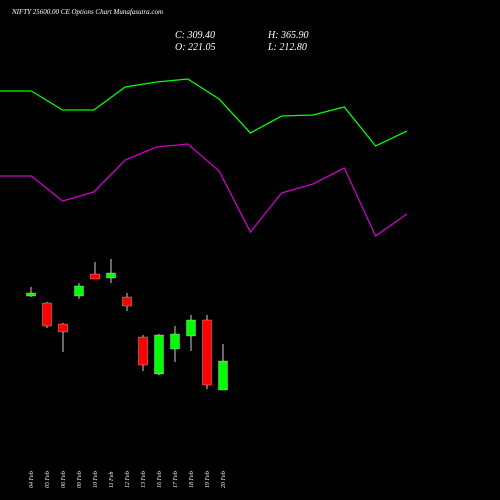 The width and height of the screenshot is (500, 500). What do you see at coordinates (195, 35) in the screenshot?
I see `ohlc-label: C: 309.40` at bounding box center [195, 35].